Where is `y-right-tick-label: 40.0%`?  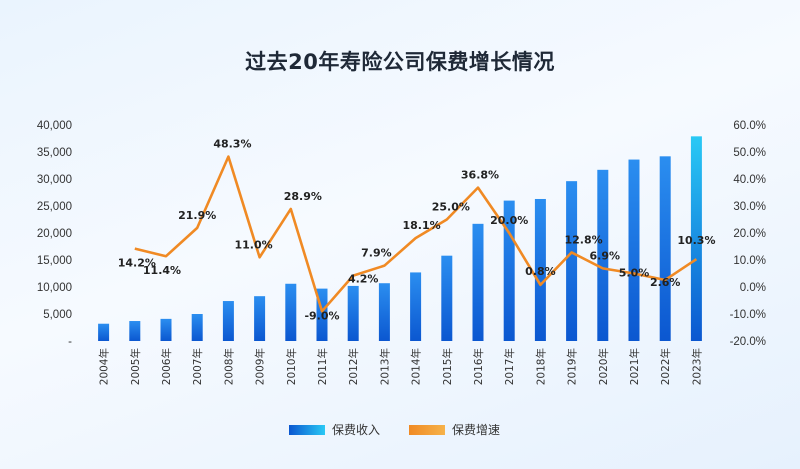
y-right-tick-label: 40.0% is located at coordinates (749, 180).